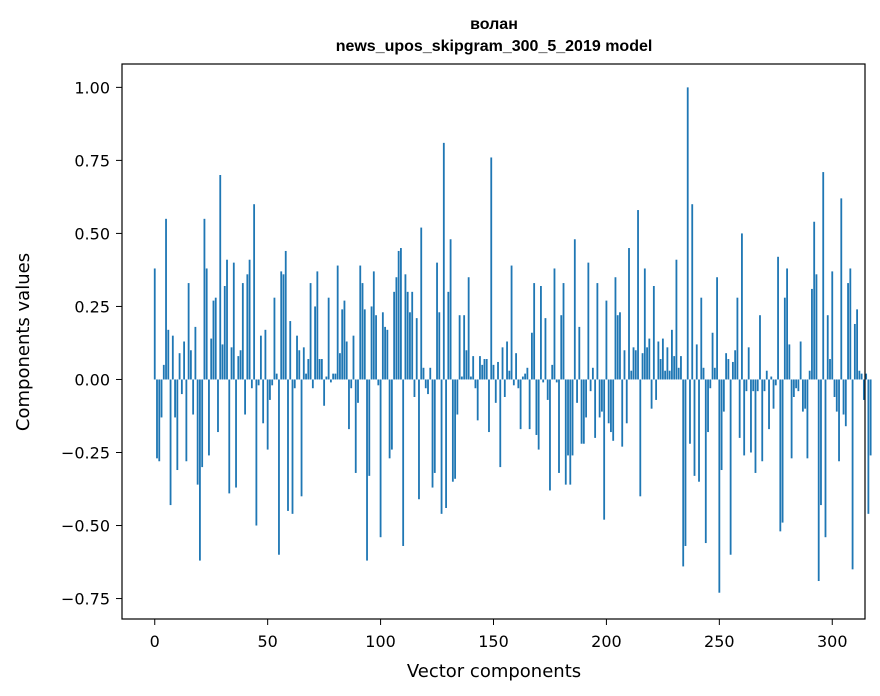  Describe the element at coordinates (380, 641) in the screenshot. I see `x-tick-label-100: 100` at that location.